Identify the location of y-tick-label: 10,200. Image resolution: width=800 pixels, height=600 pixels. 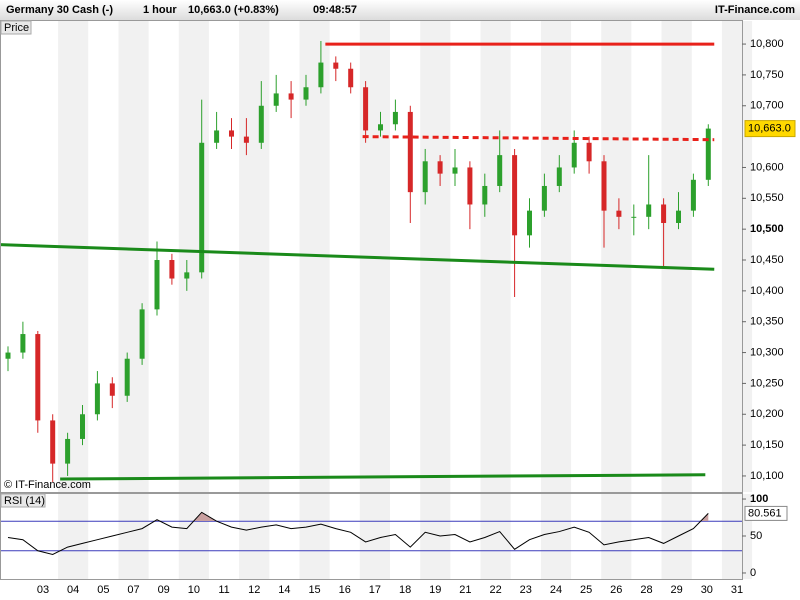
(767, 414).